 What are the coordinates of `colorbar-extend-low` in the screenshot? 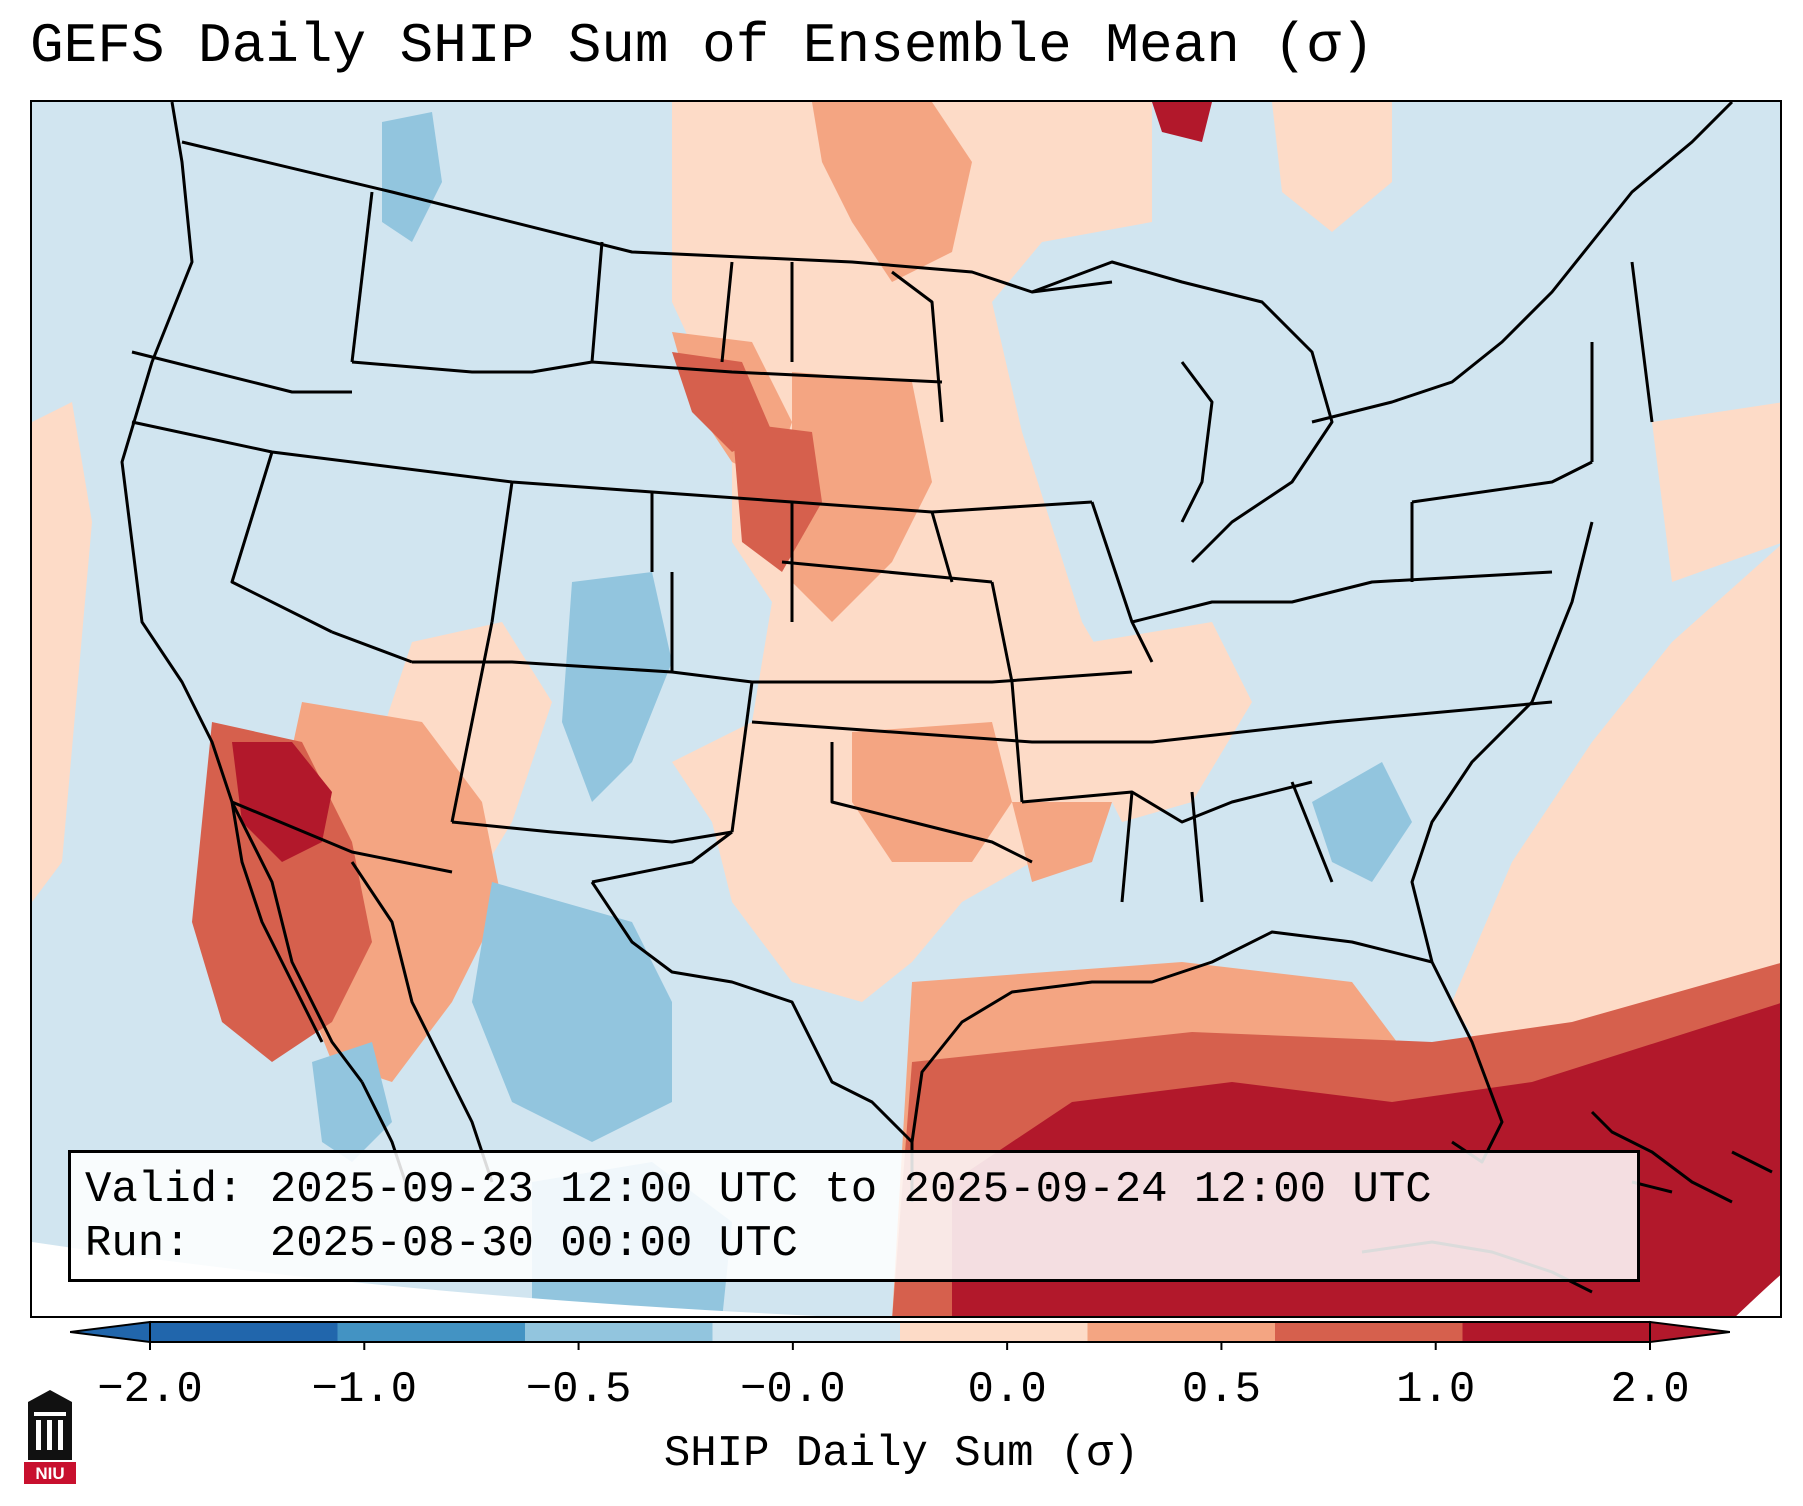 It's located at (110, 1332).